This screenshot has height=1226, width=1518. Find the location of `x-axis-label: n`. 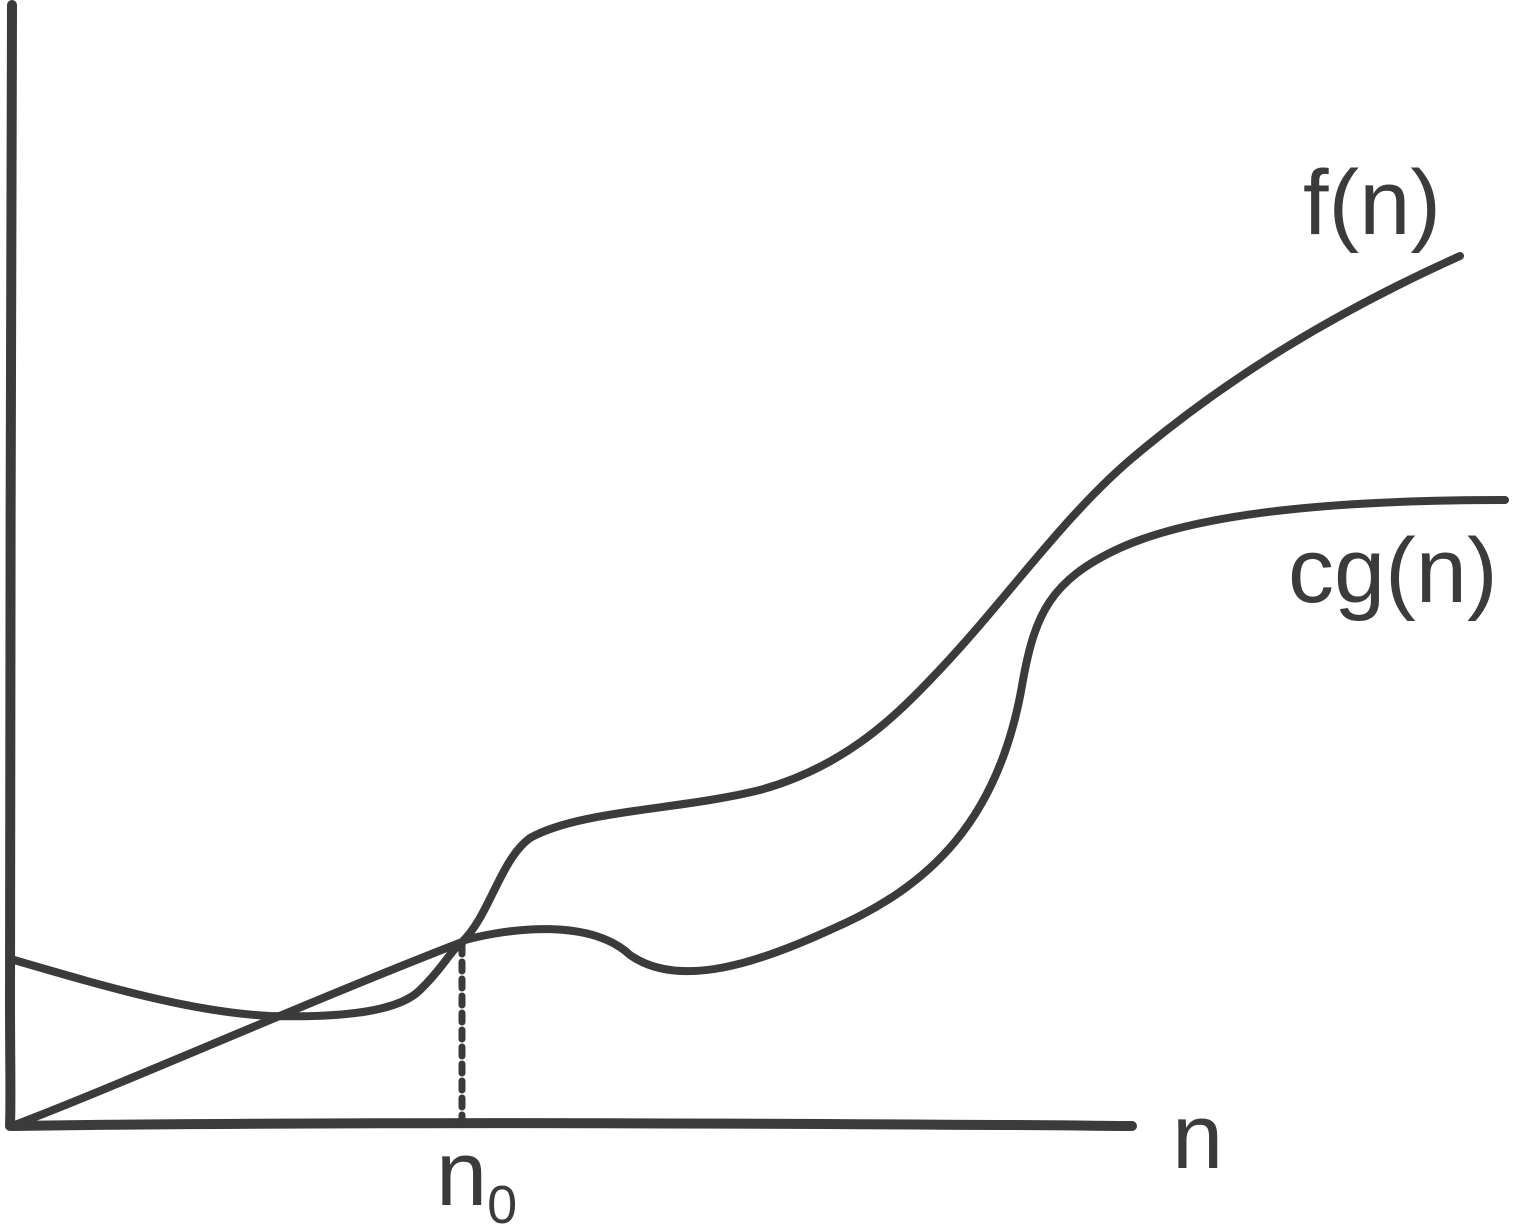

x-axis-label: n is located at coordinates (1197, 1137).